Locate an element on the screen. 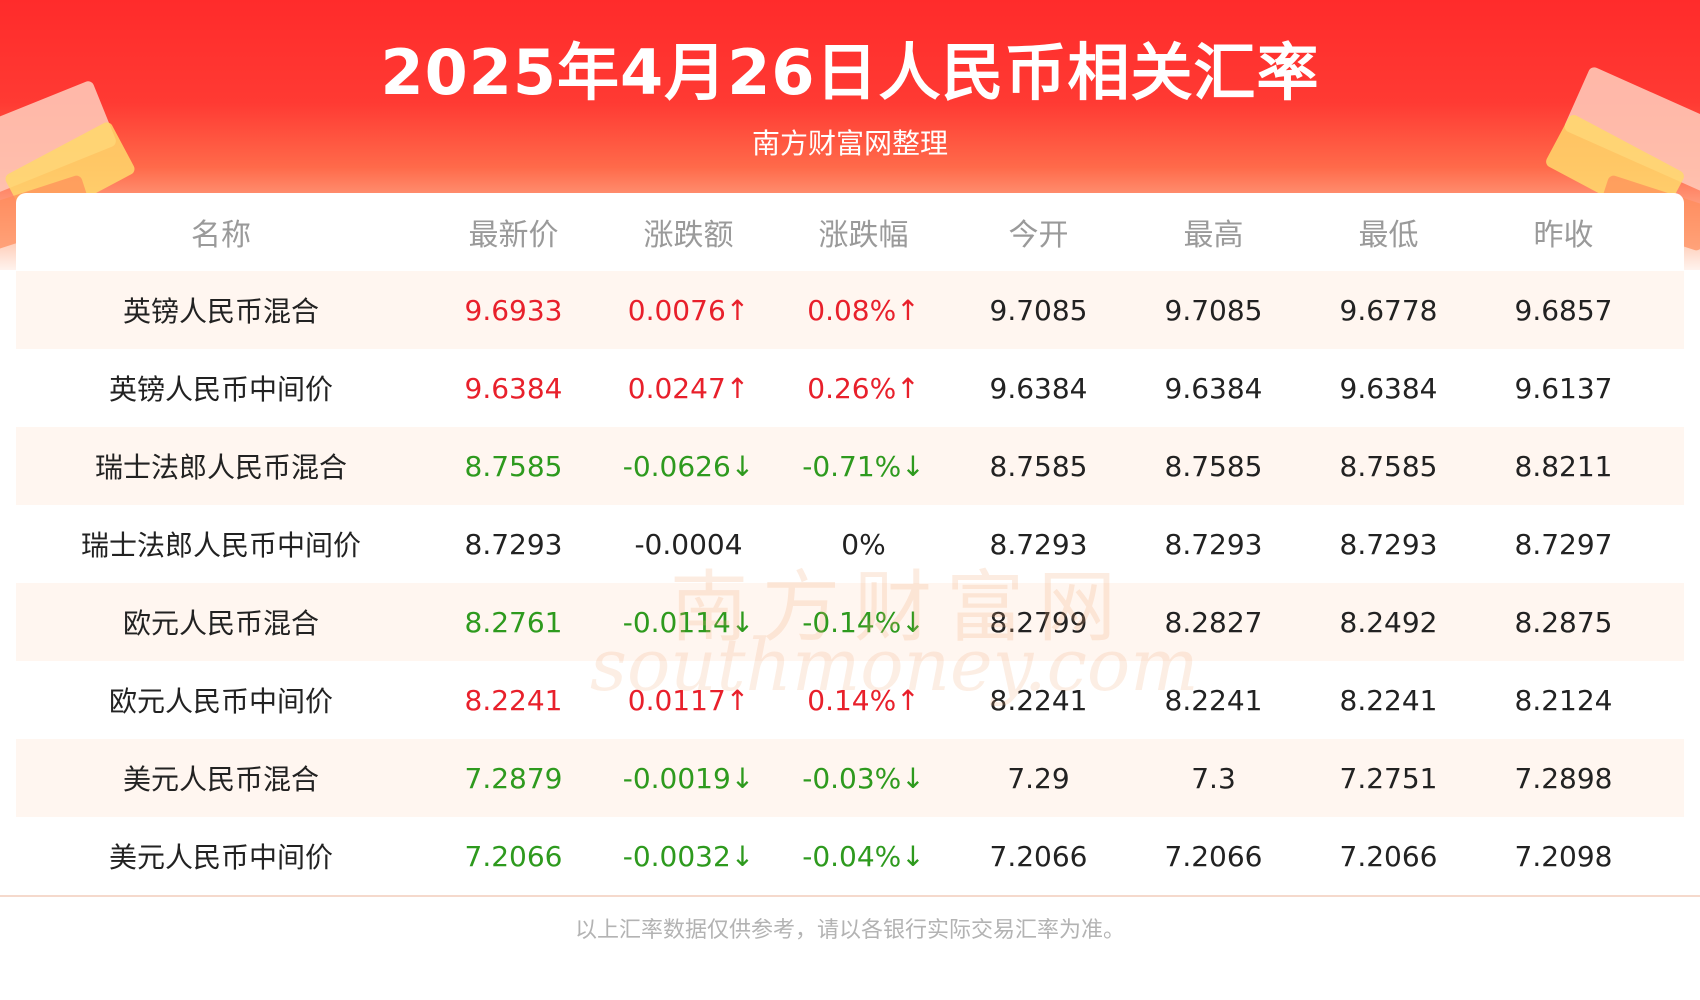 The width and height of the screenshot is (1700, 1000). rate-low: 7.2751 is located at coordinates (1388, 778).